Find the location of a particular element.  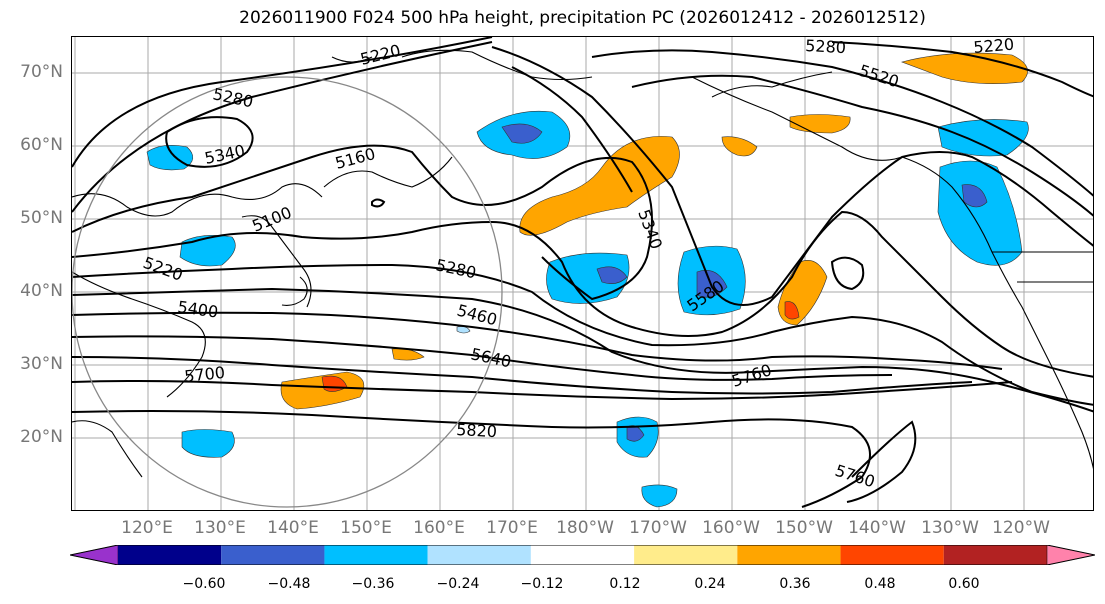

colorbar-tick: 0.24 is located at coordinates (710, 584).